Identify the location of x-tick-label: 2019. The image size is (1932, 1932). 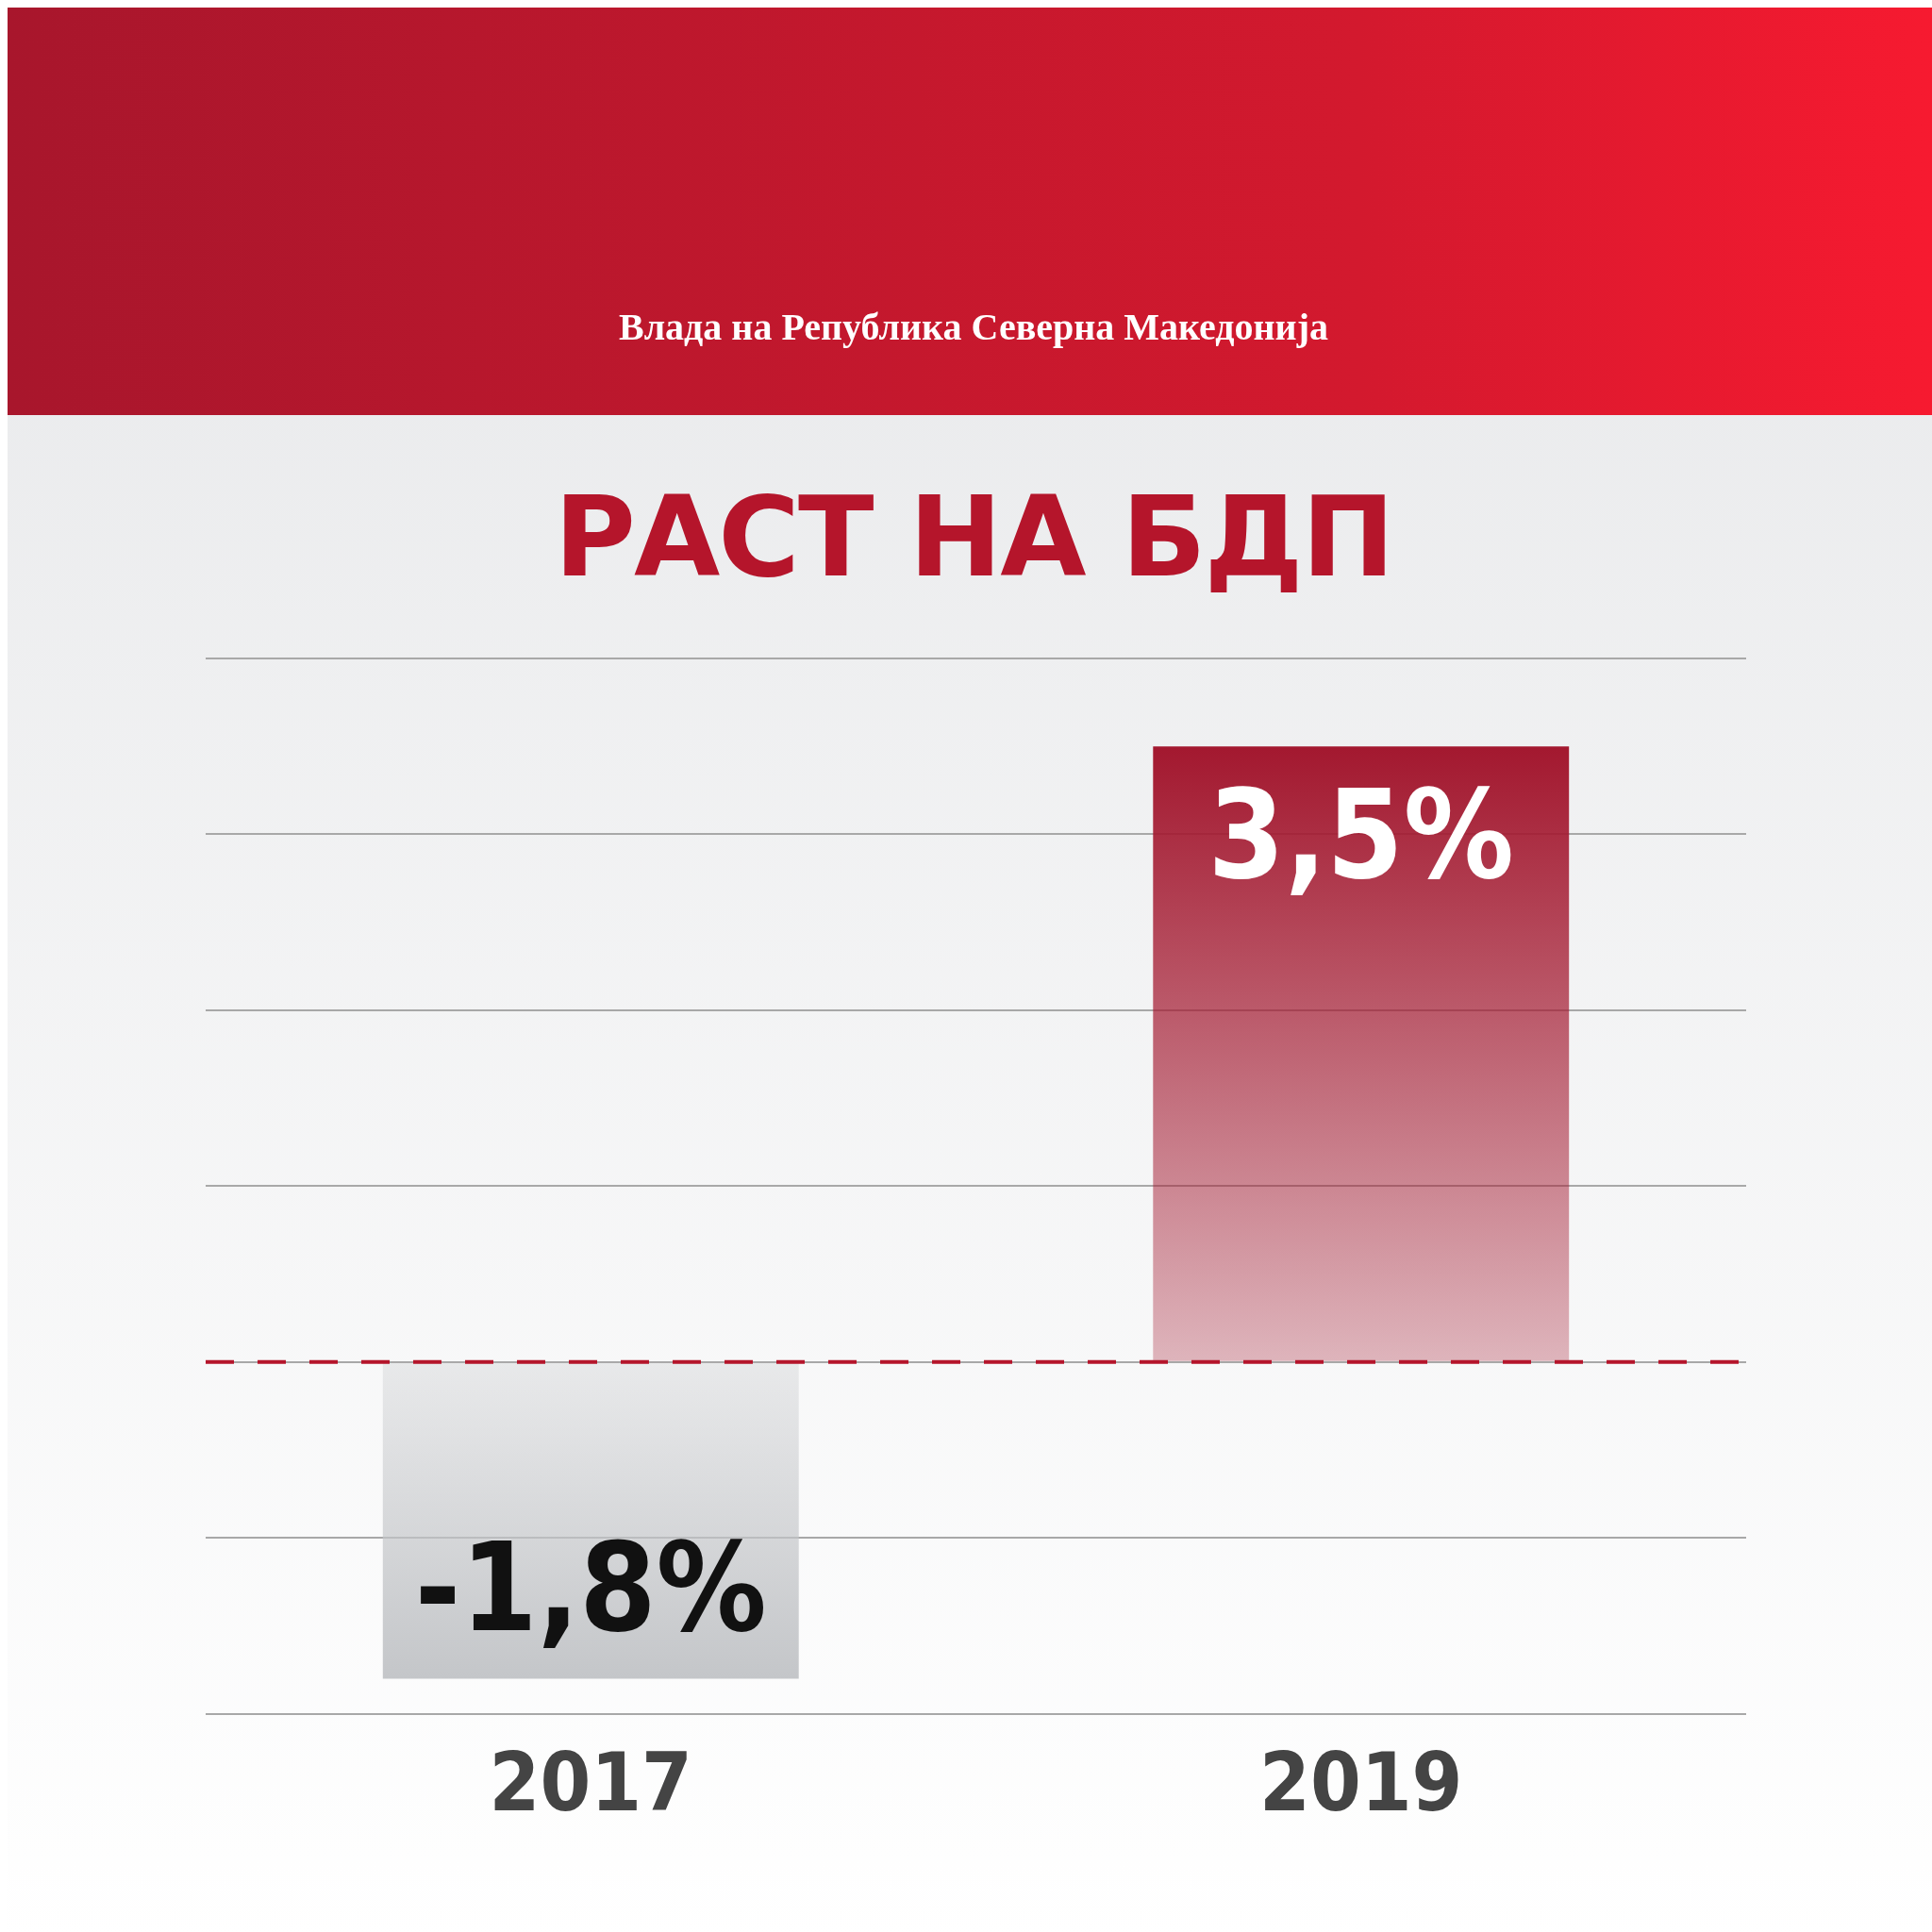
(1361, 1782).